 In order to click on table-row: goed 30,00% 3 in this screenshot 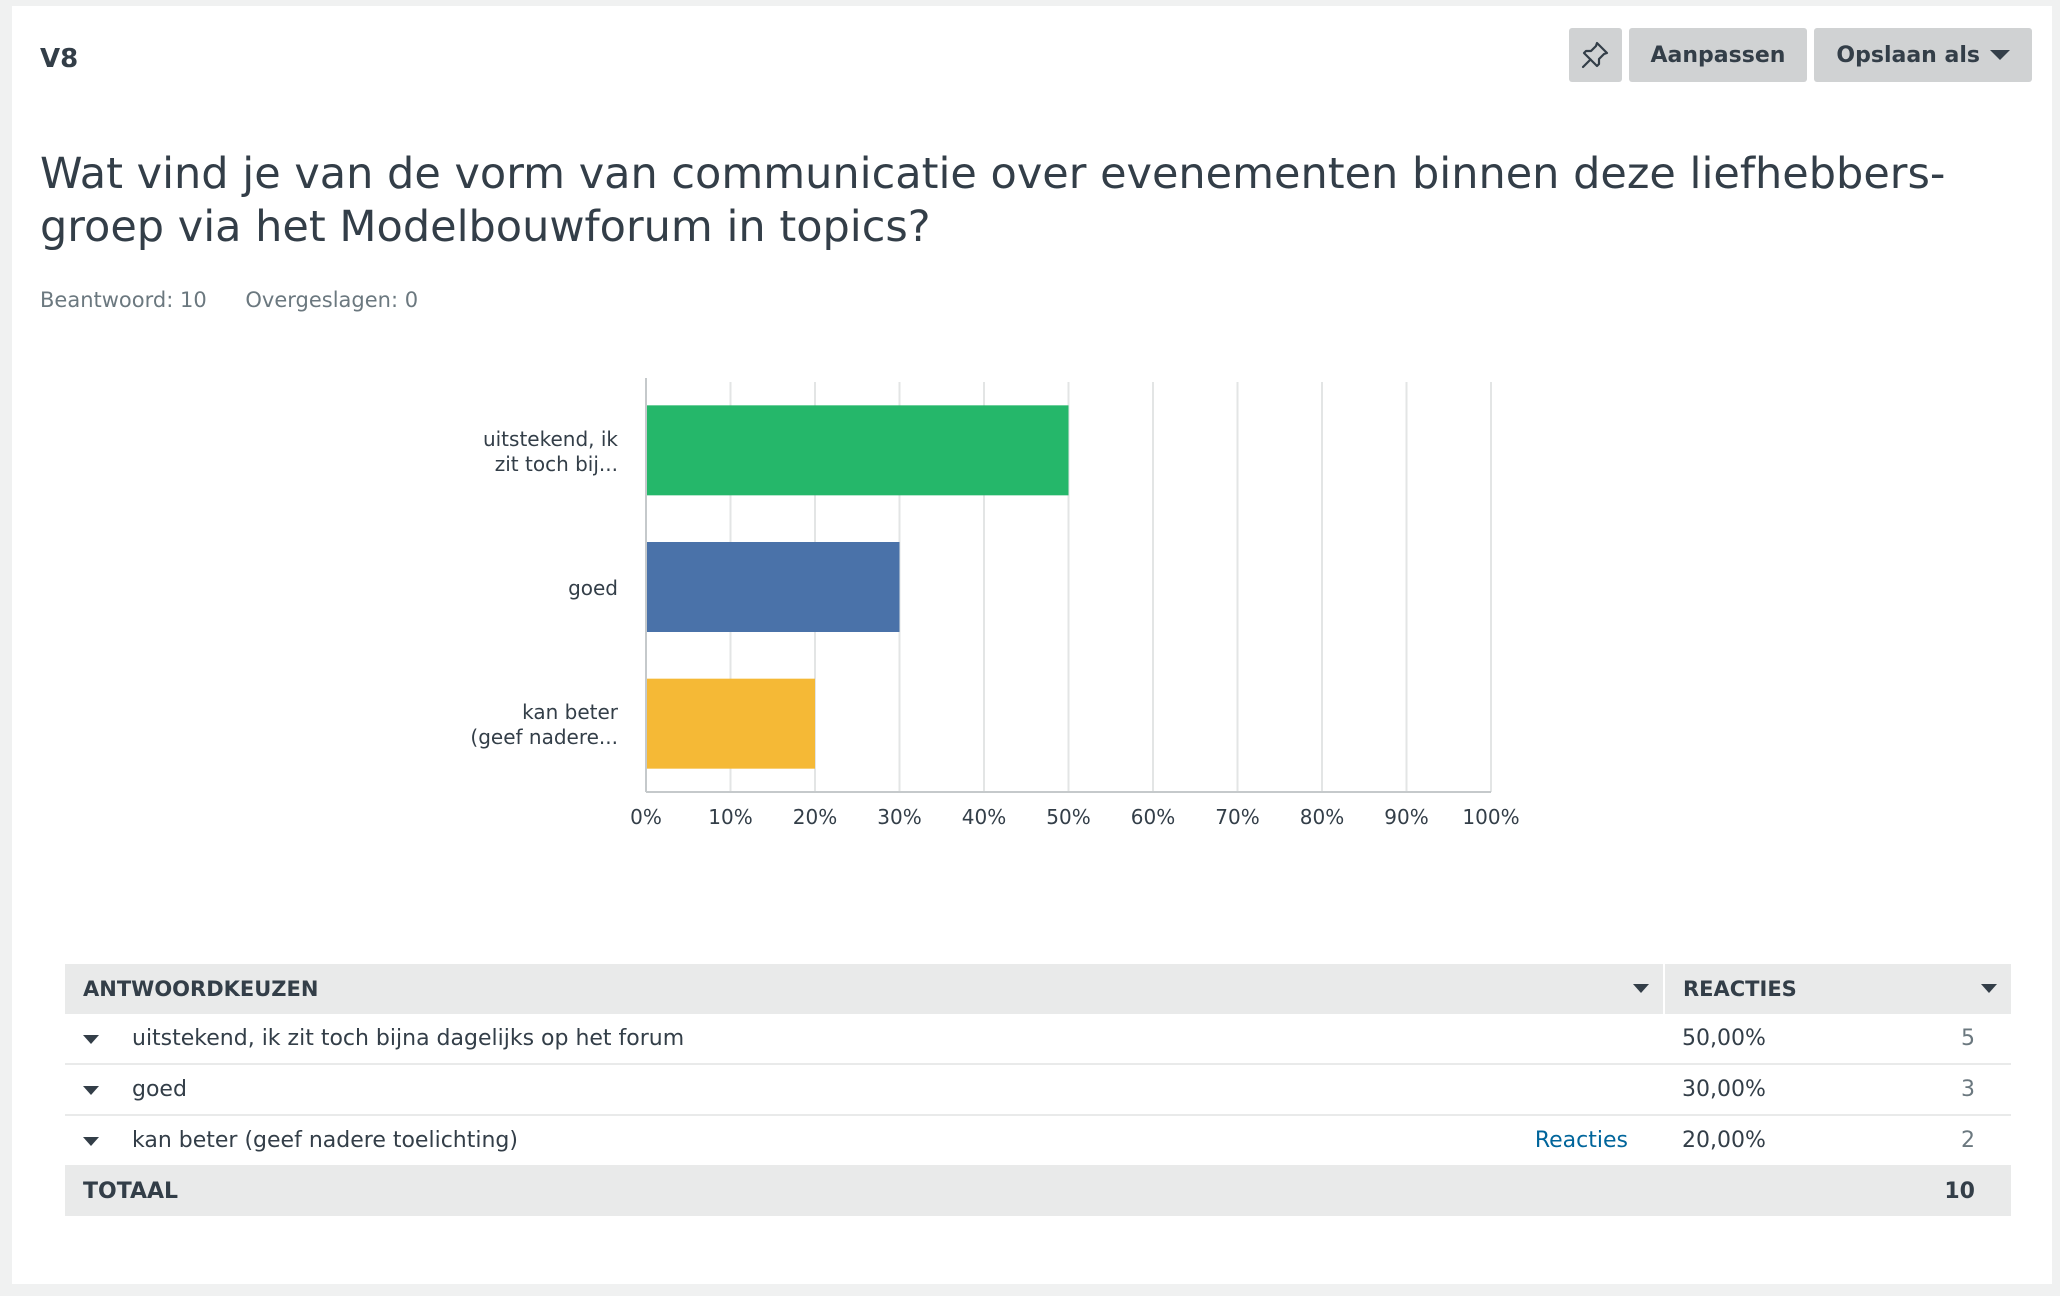, I will do `click(1038, 1090)`.